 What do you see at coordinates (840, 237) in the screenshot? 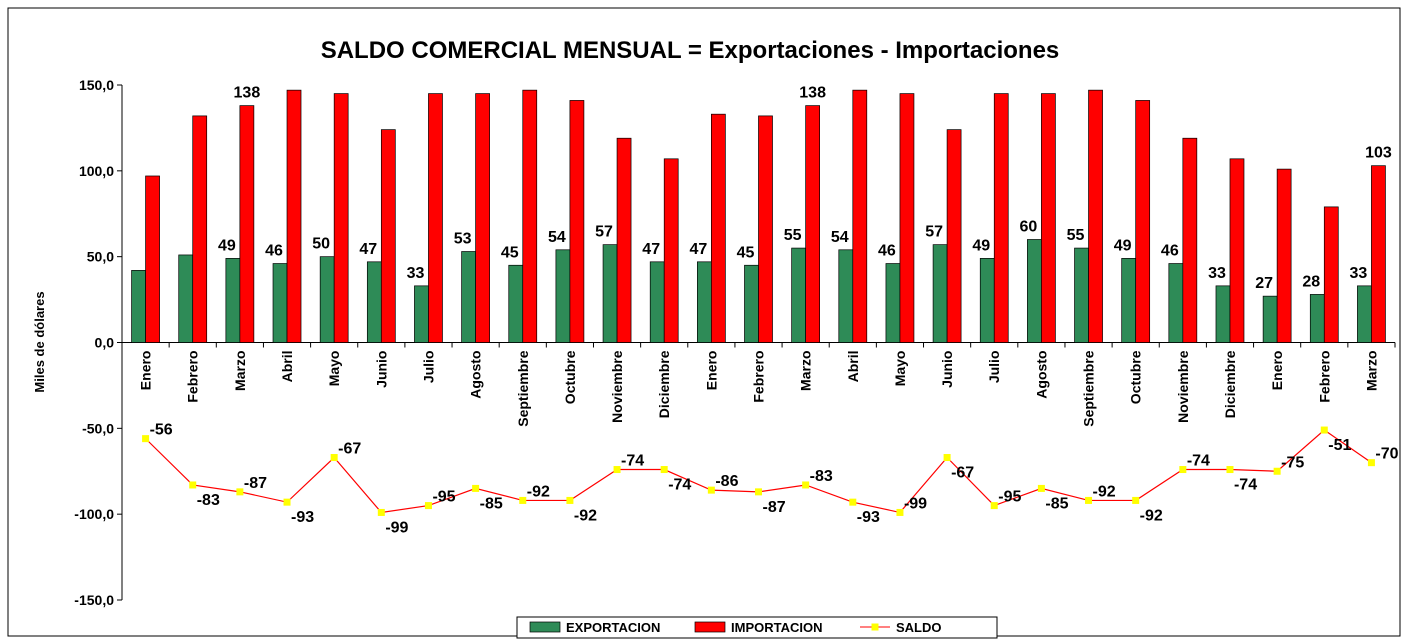
I see `data-label: 54` at bounding box center [840, 237].